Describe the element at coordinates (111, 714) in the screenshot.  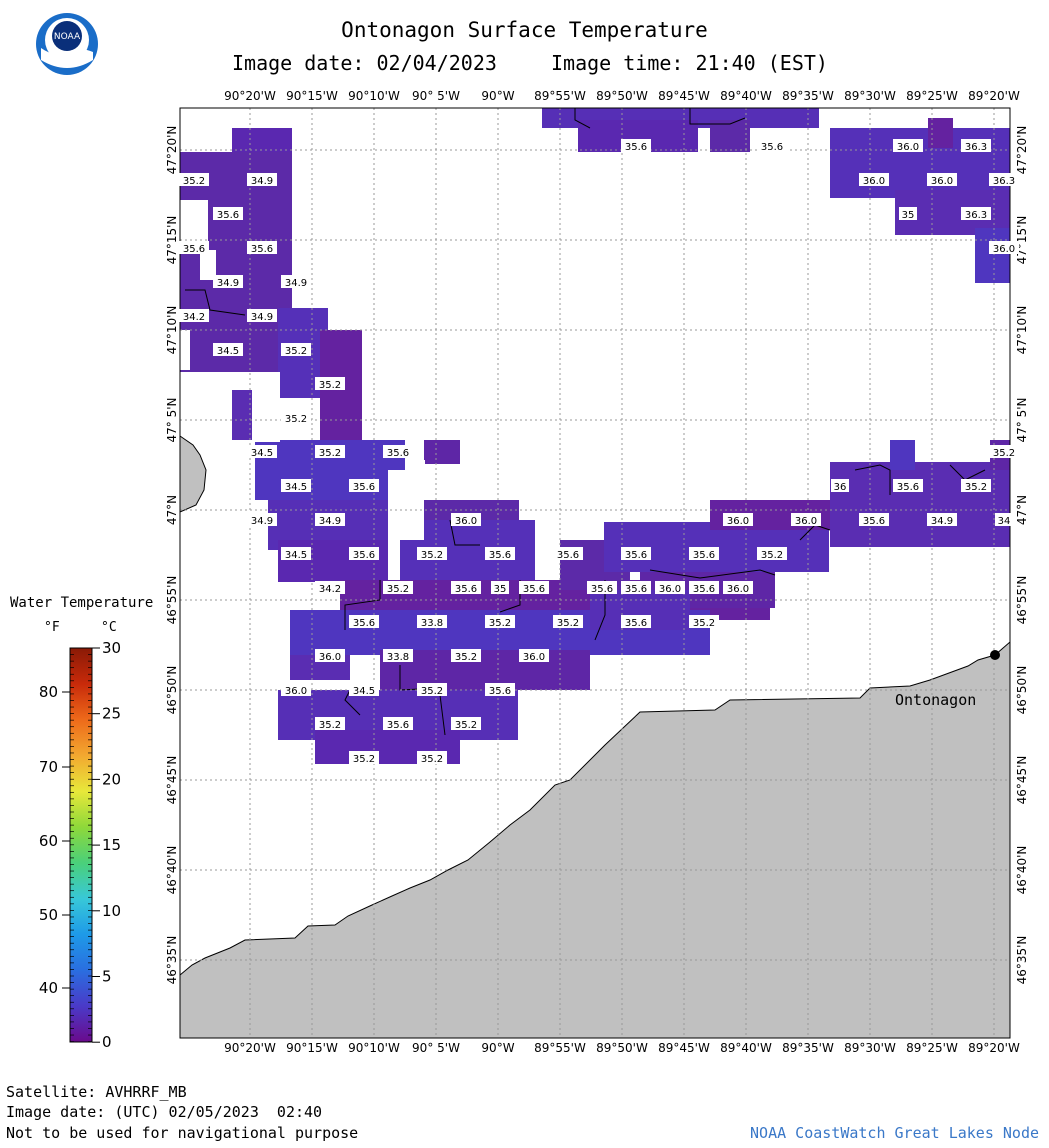
I see `legend-label-c: 25` at that location.